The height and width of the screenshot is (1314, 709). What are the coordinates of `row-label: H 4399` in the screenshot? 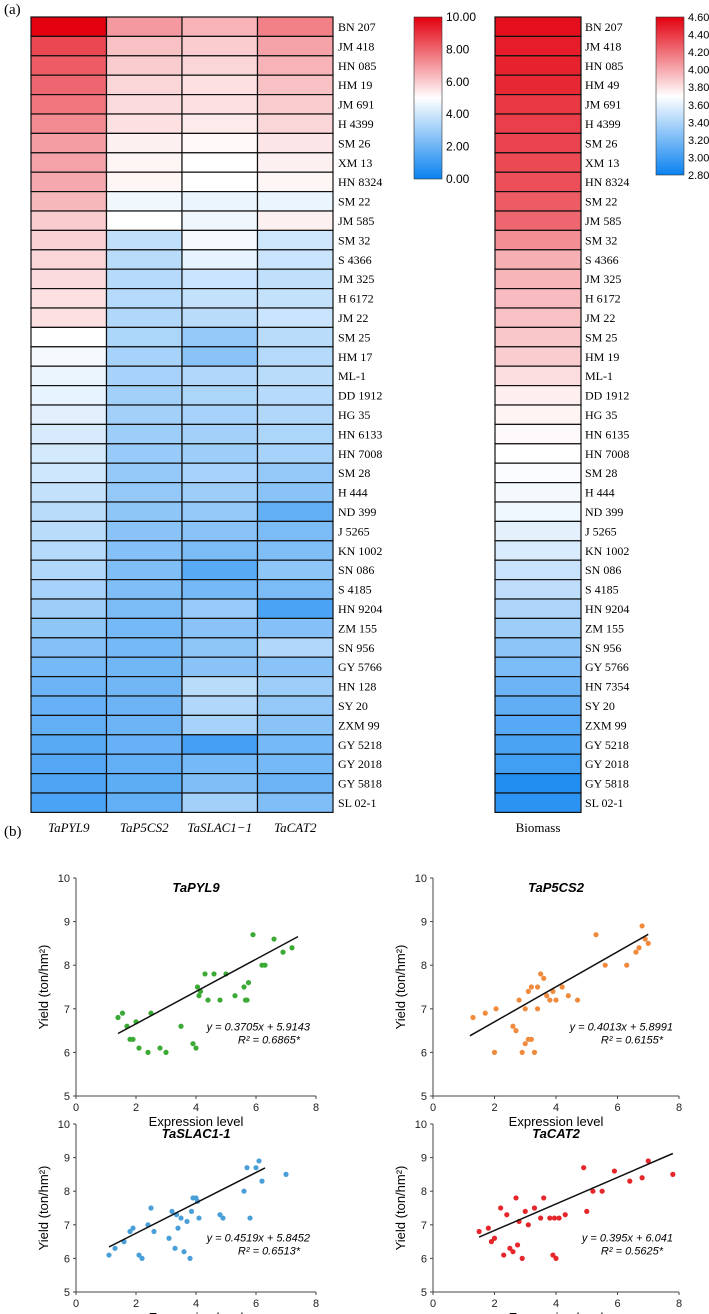 It's located at (603, 124).